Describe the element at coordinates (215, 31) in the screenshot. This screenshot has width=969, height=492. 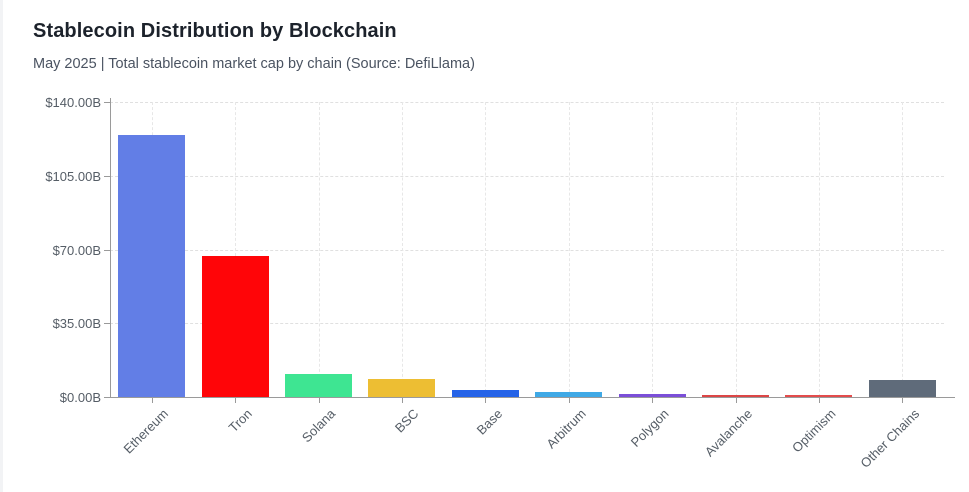
I see `chart-title: Stablecoin Distribution by Blockchain` at that location.